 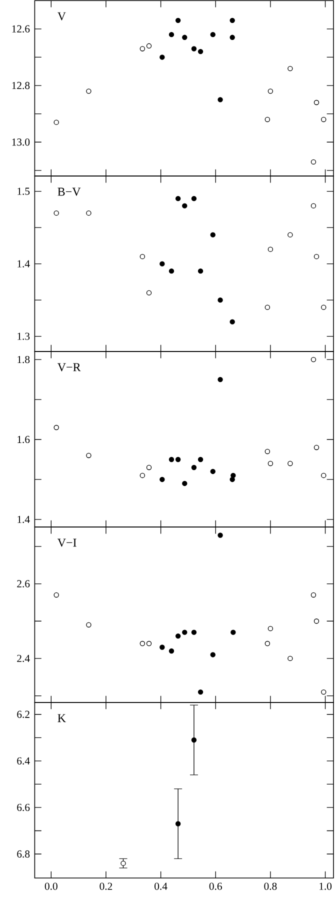 What do you see at coordinates (21, 29) in the screenshot?
I see `y-tick-label: 12.6` at bounding box center [21, 29].